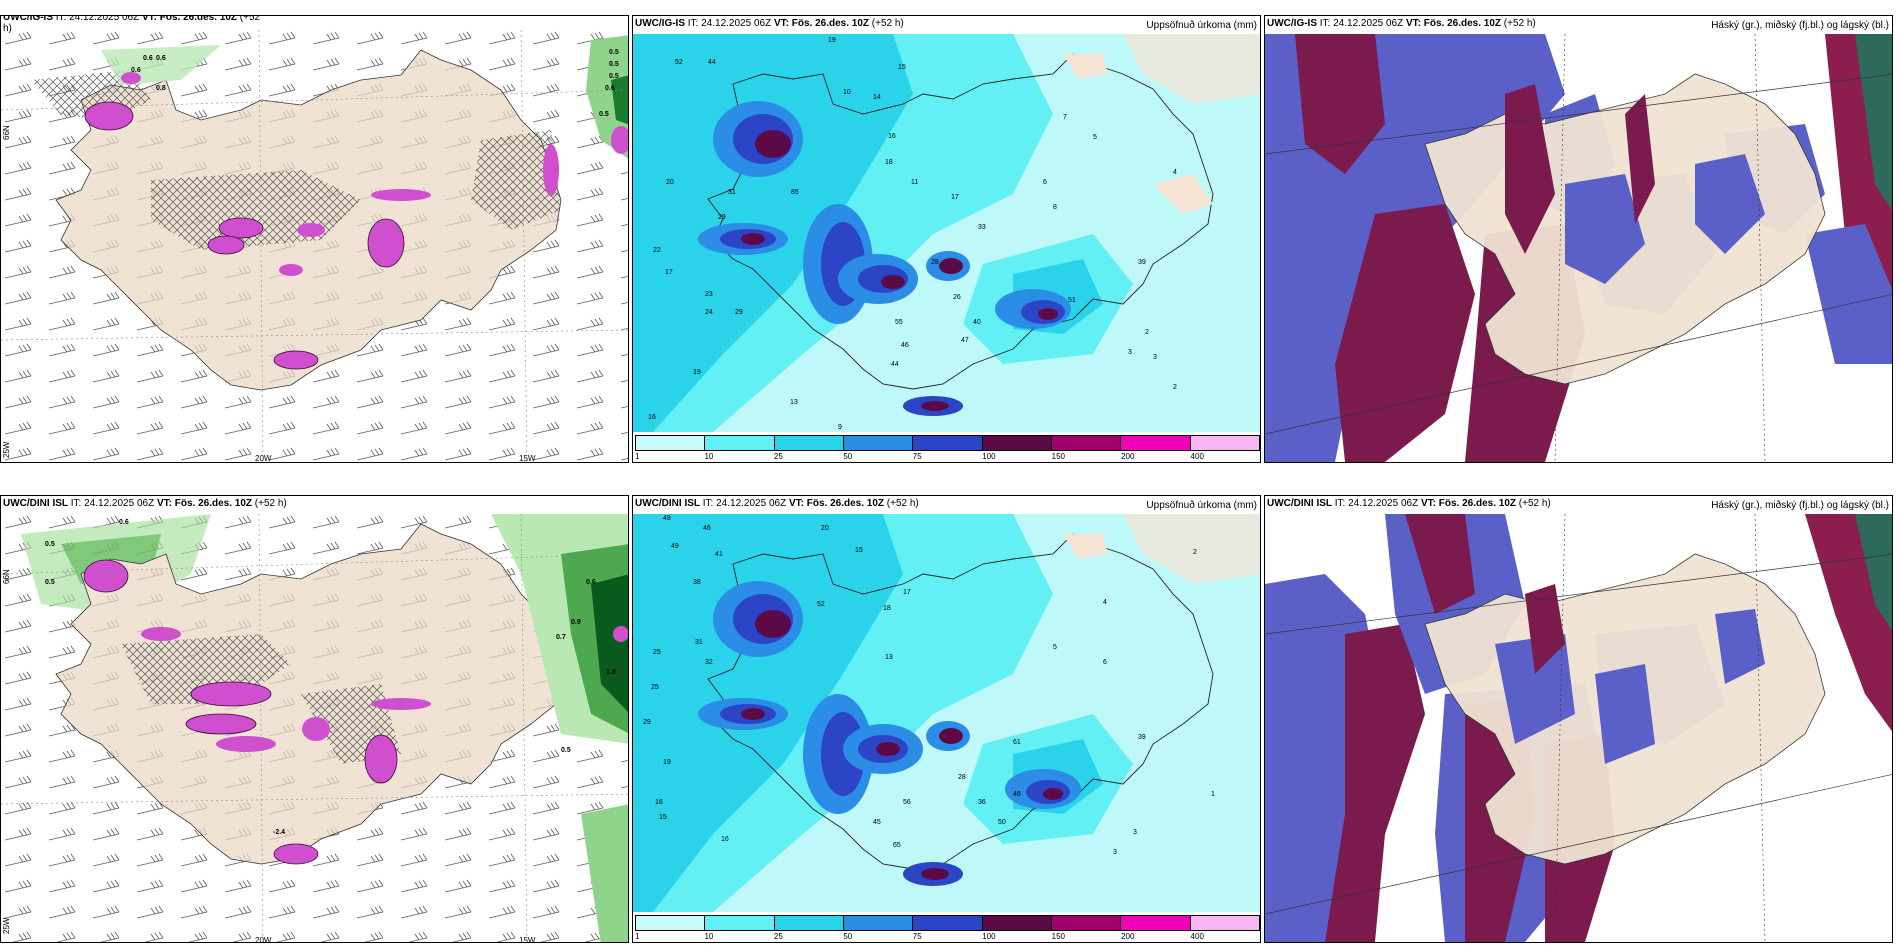 The image size is (1900, 950). What do you see at coordinates (914, 182) in the screenshot?
I see `precip-value: 11` at bounding box center [914, 182].